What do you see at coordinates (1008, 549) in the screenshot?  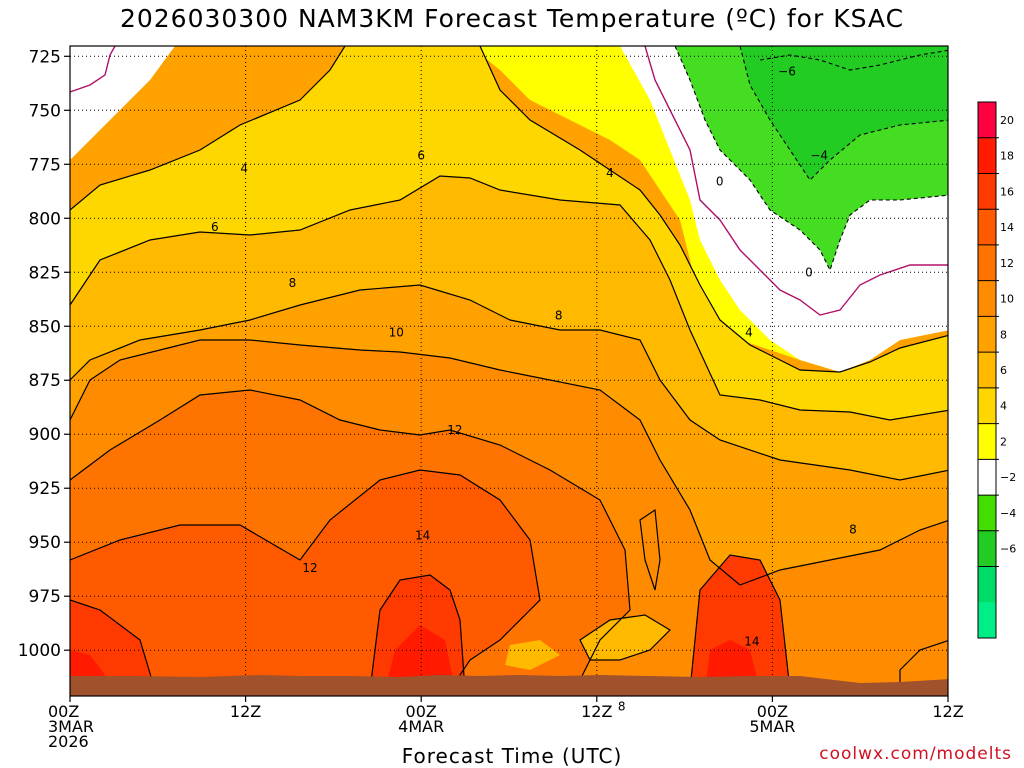 I see `colorbar-label: −6` at bounding box center [1008, 549].